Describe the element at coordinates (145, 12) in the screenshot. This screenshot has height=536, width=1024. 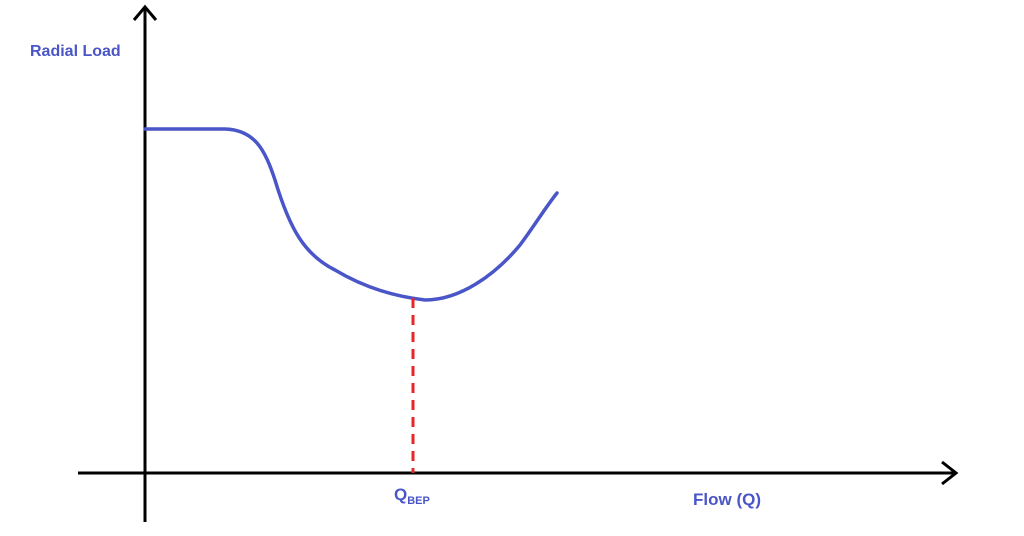
I see `y-axis-arrow` at that location.